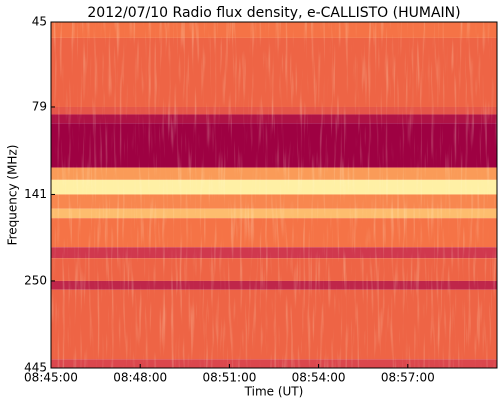  I want to click on y-tick-label: 79, so click(39, 106).